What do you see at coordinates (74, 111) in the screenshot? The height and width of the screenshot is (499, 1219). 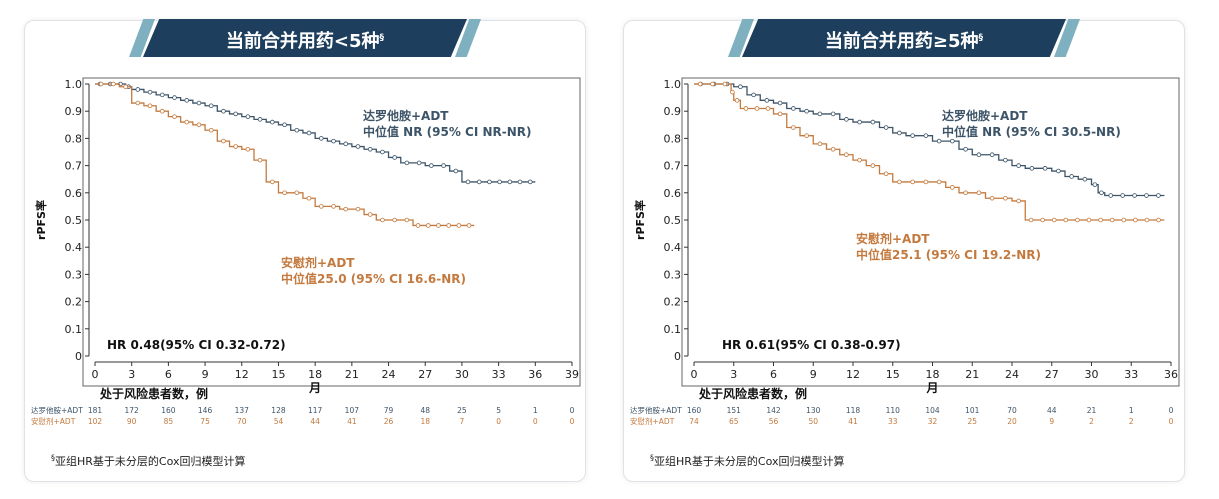 I see `y-tick-label: 0.9` at bounding box center [74, 111].